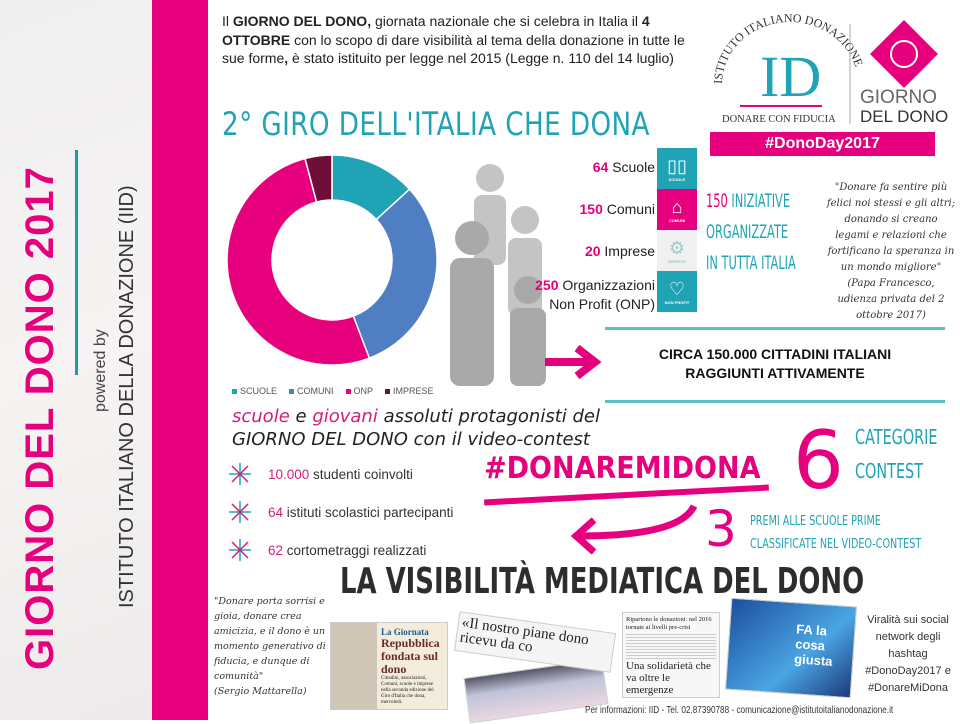 The image size is (960, 724). What do you see at coordinates (359, 391) in the screenshot?
I see `legend-item: ONP` at bounding box center [359, 391].